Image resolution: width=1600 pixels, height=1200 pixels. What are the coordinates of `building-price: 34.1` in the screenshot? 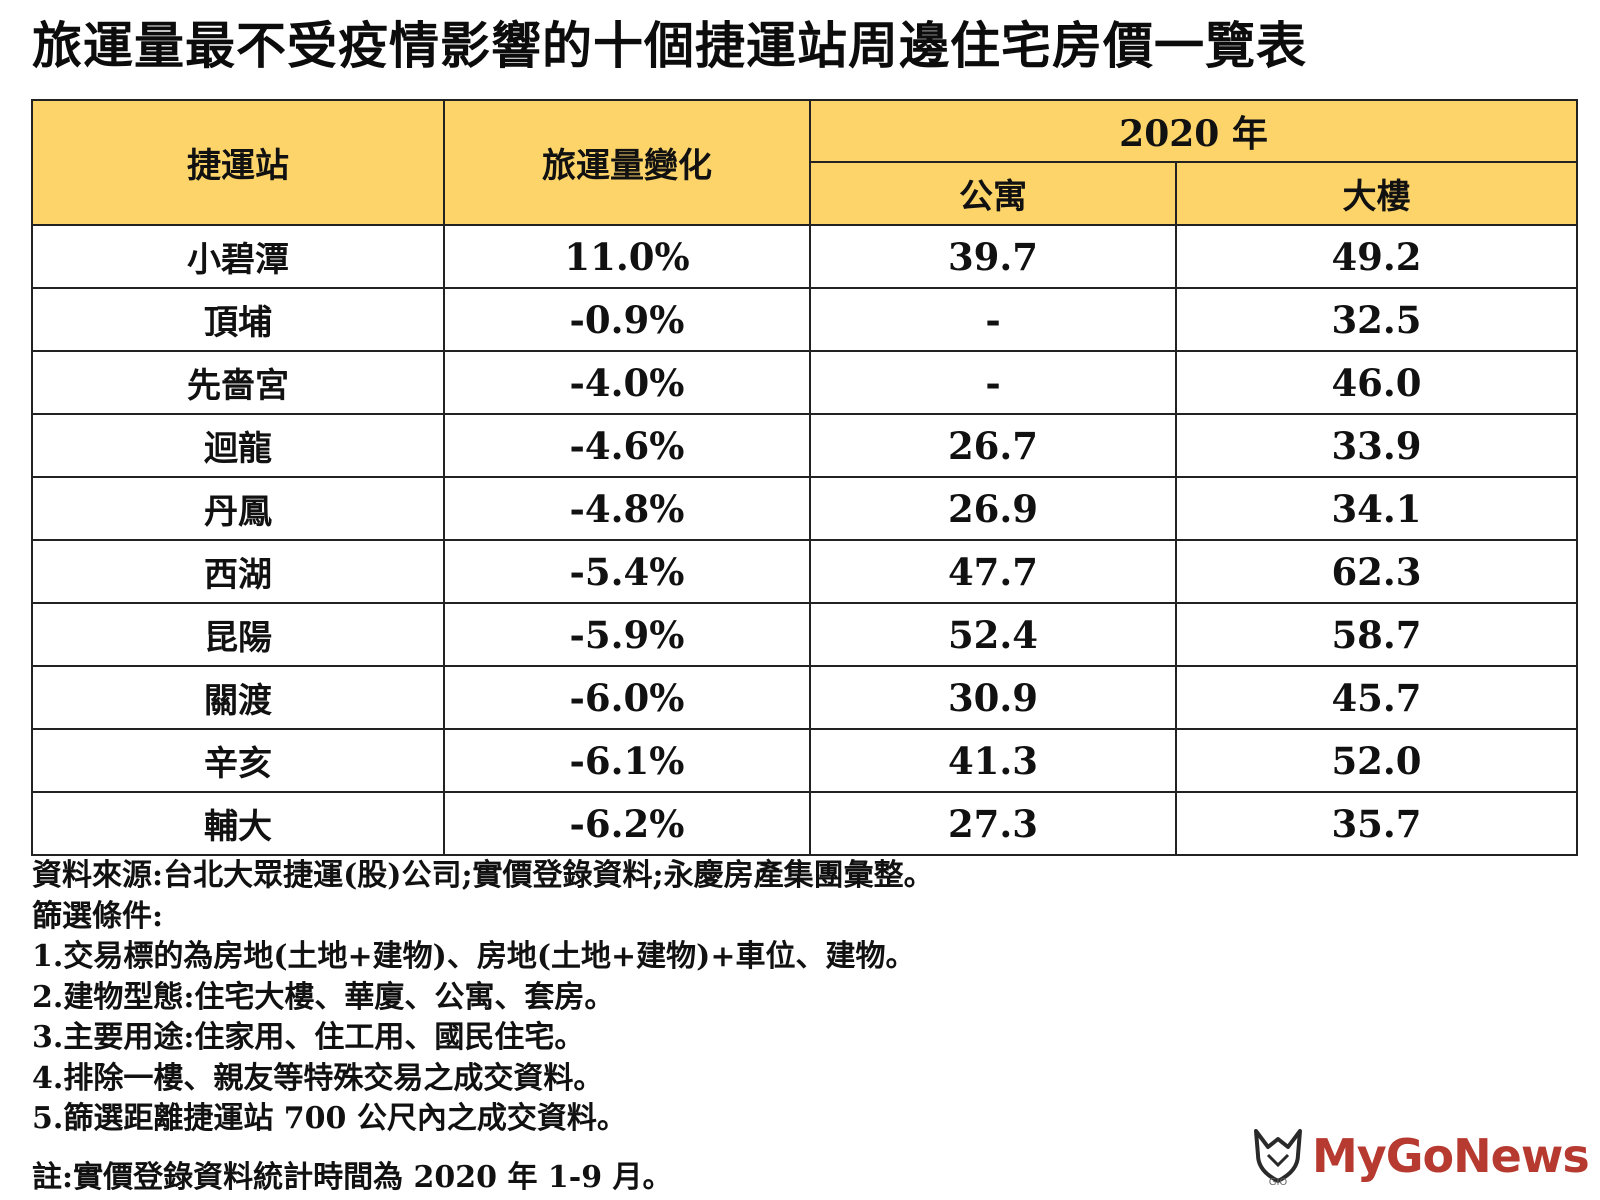 It's located at (1376, 508).